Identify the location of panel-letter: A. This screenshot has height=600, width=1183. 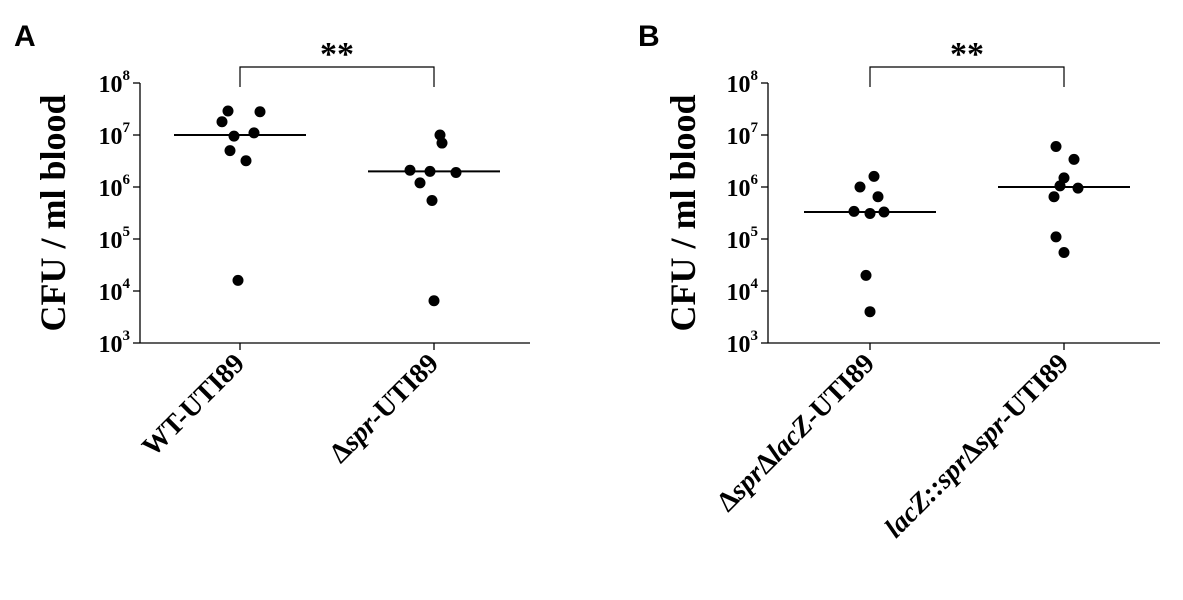
(25, 36).